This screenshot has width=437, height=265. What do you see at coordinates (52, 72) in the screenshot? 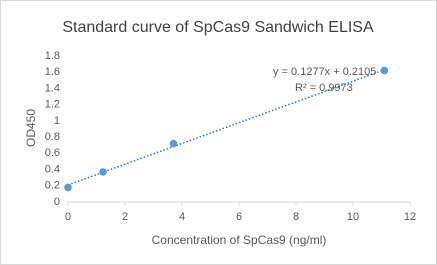
I see `y-tick-label: 1.6` at bounding box center [52, 72].